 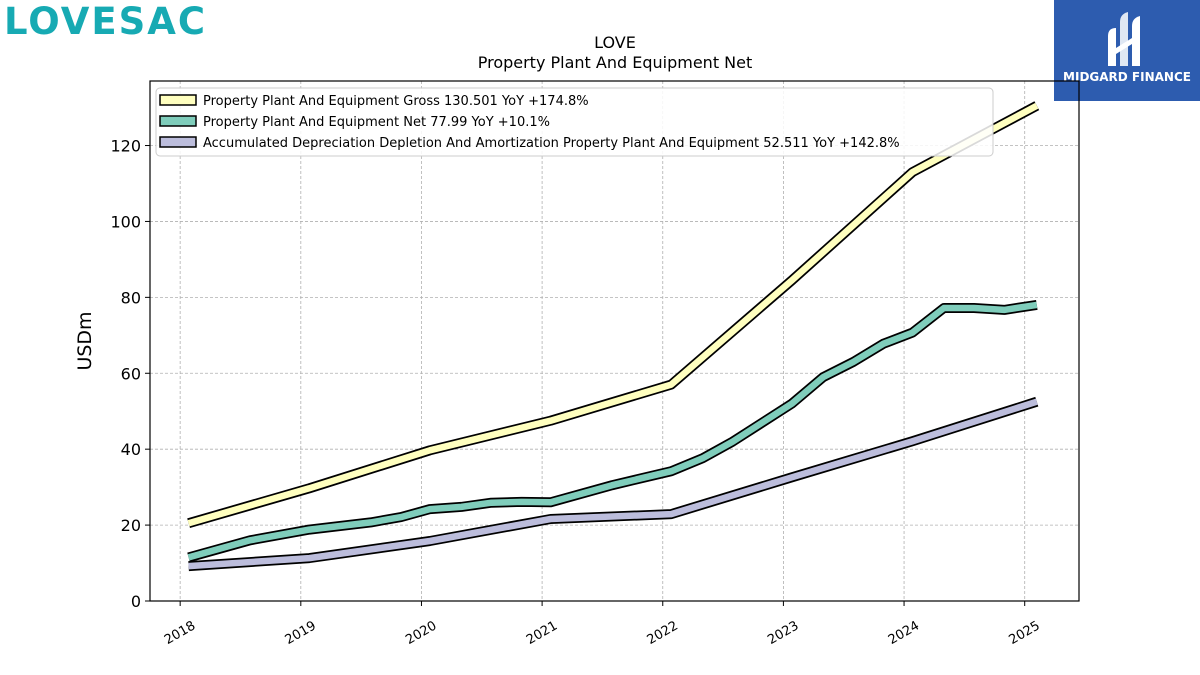 I want to click on x-tick-label: 2022, so click(x=663, y=633).